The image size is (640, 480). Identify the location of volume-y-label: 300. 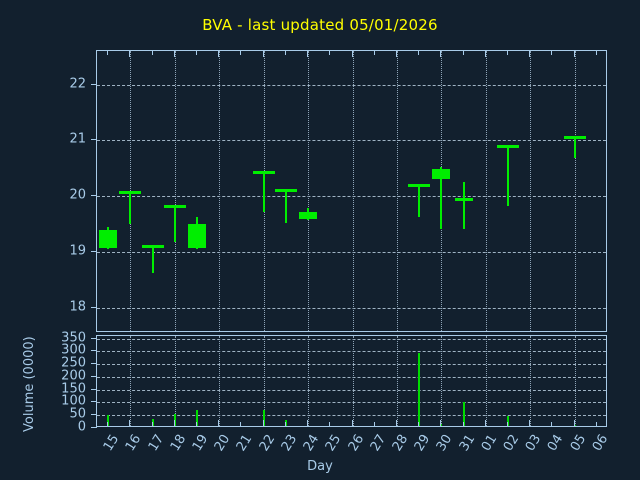
(73, 350).